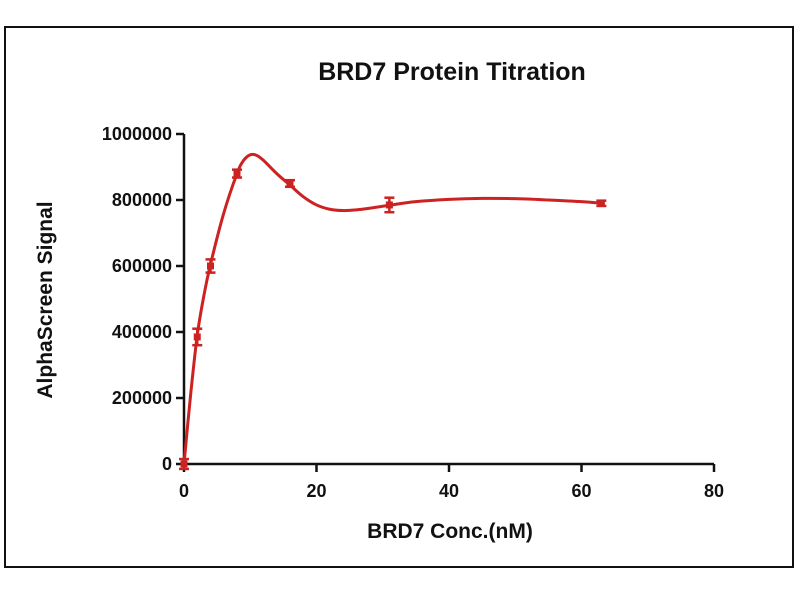 The image size is (800, 600). I want to click on y-axis-label: AlphaScreen Signal, so click(45, 299).